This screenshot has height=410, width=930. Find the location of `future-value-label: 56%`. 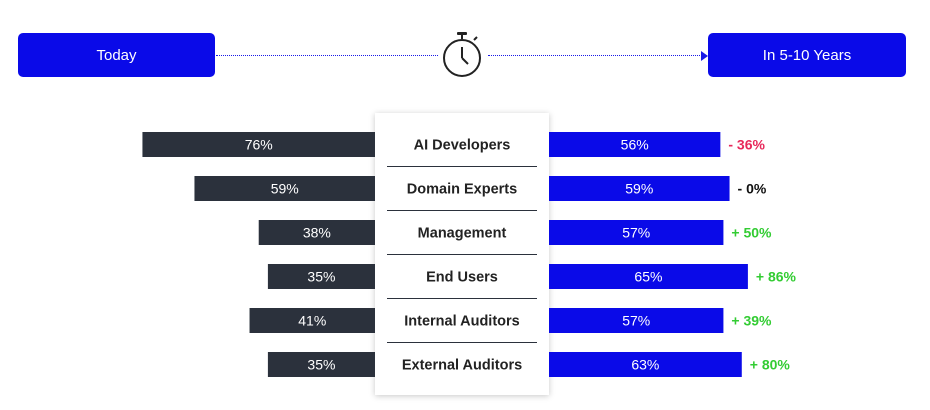

future-value-label: 56% is located at coordinates (635, 145).